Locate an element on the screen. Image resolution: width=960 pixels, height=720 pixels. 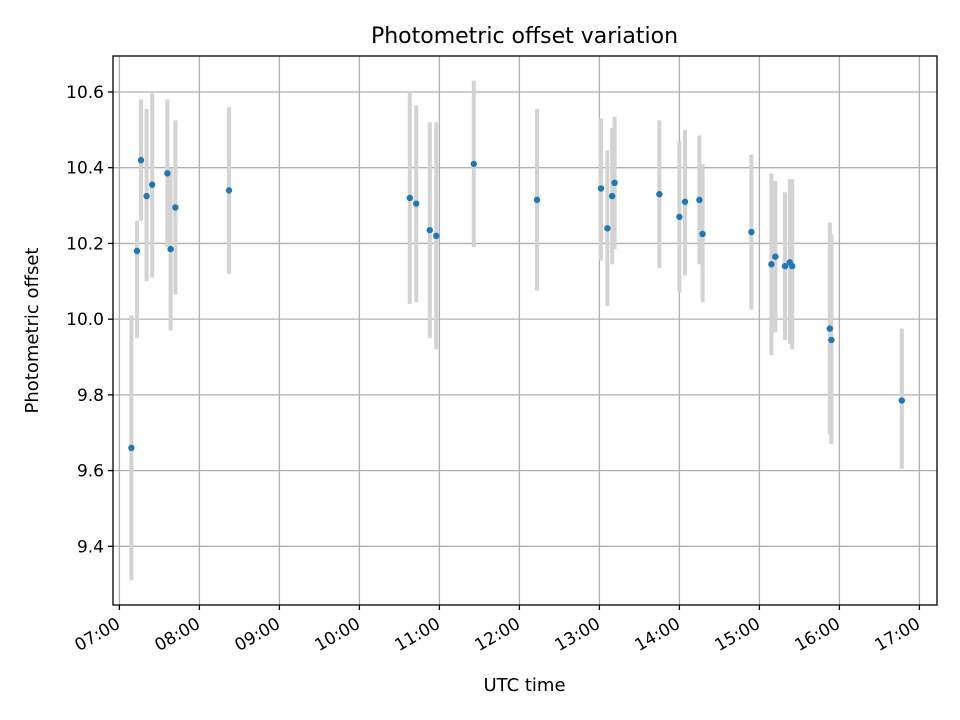
x-tick-label: 10:00 is located at coordinates (337, 635).